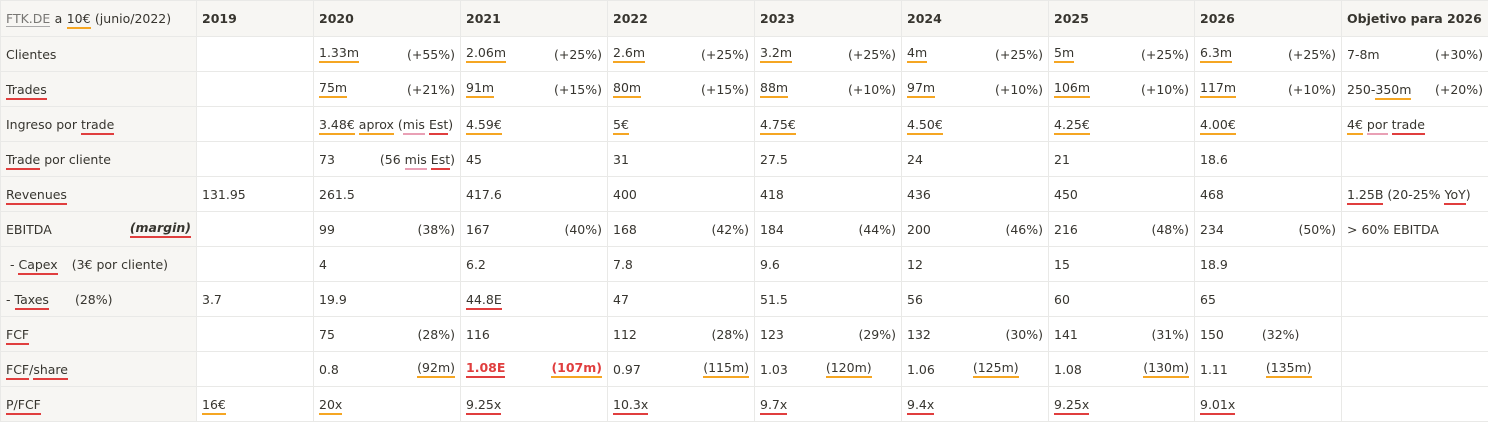 The height and width of the screenshot is (428, 1488). Describe the element at coordinates (828, 229) in the screenshot. I see `cell: 184 (44%)` at that location.